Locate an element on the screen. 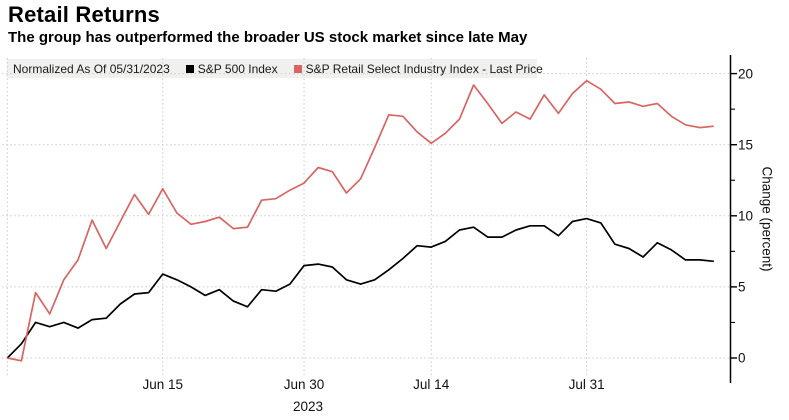 Image resolution: width=789 pixels, height=420 pixels. y-tick-label: 5 is located at coordinates (742, 287).